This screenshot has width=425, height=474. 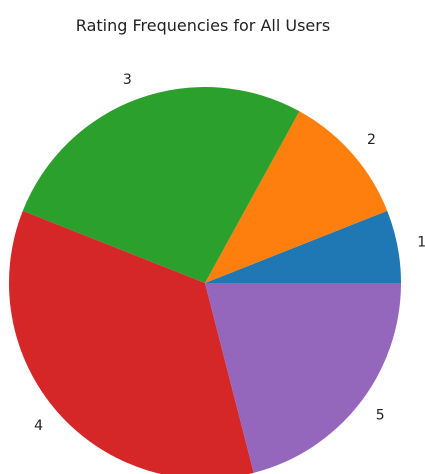 I want to click on pie-label-4: 4, so click(x=38, y=426).